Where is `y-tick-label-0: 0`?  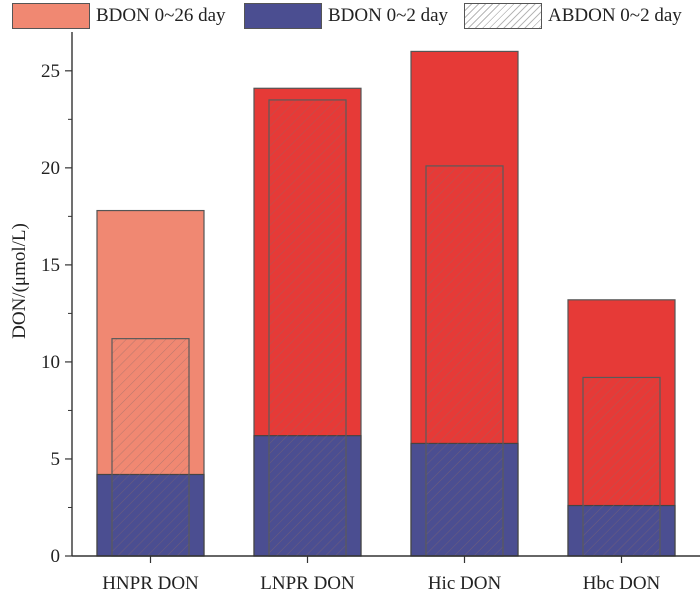
y-tick-label-0: 0 is located at coordinates (56, 556).